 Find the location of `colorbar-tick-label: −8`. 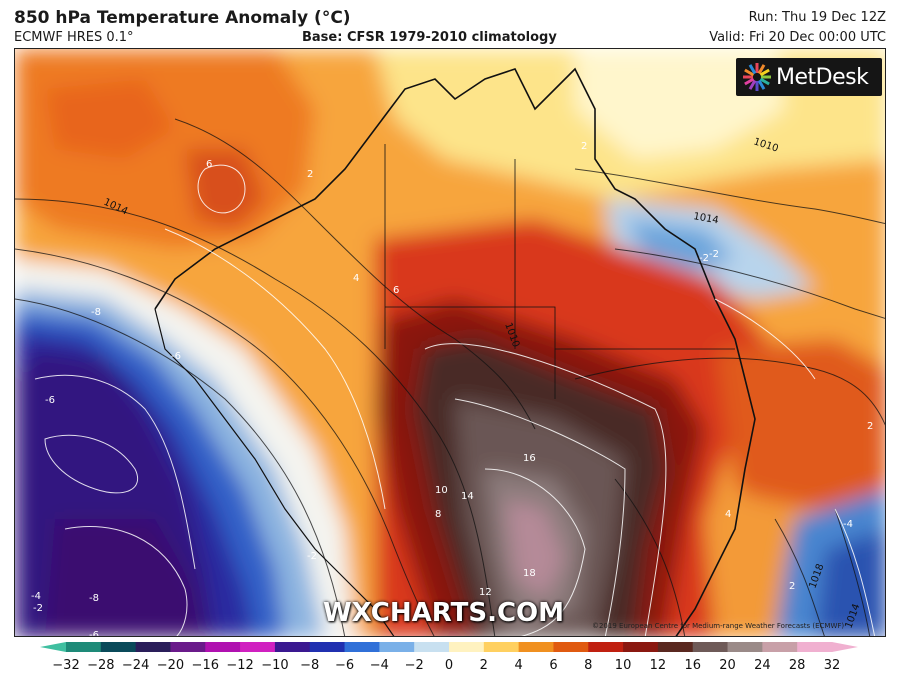

colorbar-tick-label: −8 is located at coordinates (310, 665).